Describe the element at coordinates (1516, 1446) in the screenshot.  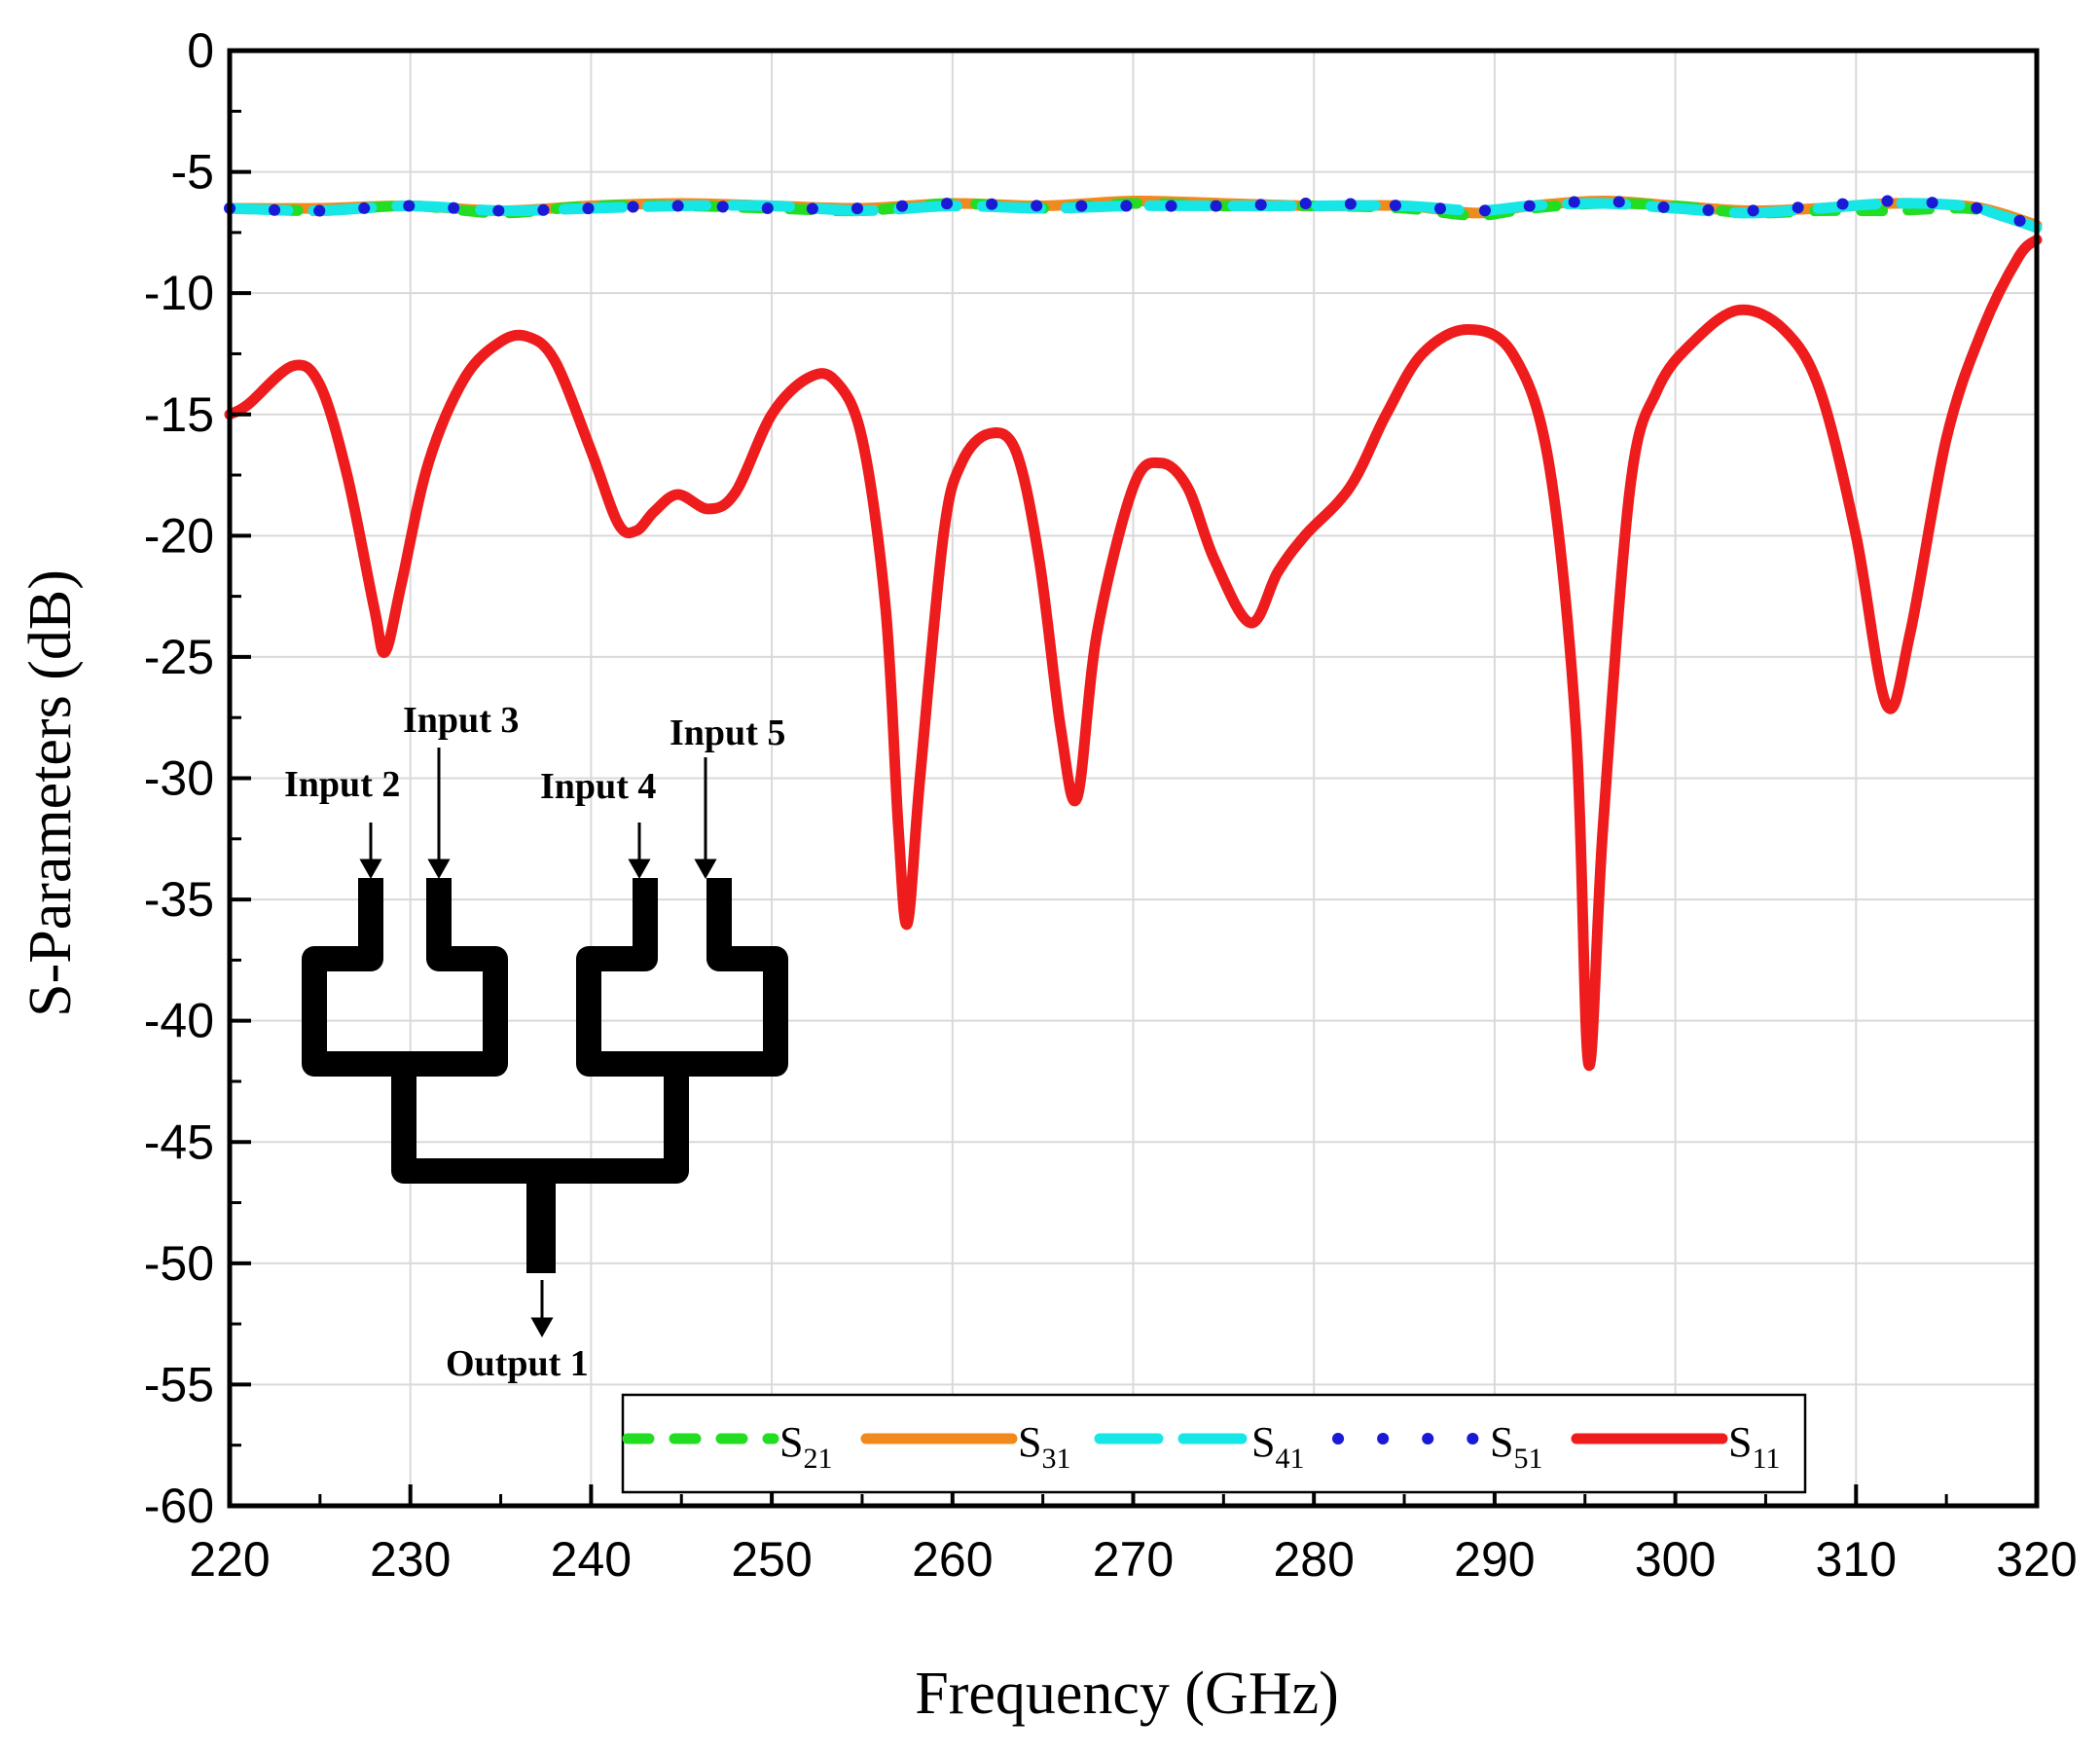
I see `legend-label-s51: S51` at that location.